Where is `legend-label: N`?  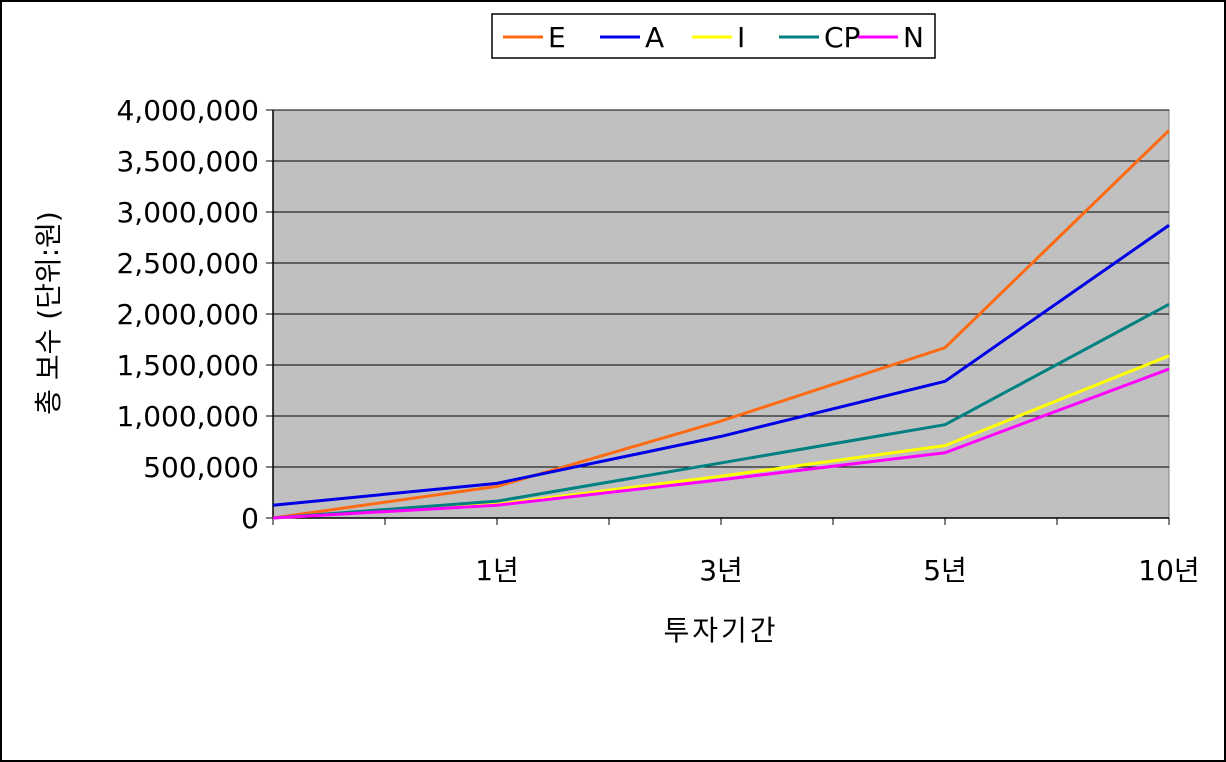 legend-label: N is located at coordinates (913, 37).